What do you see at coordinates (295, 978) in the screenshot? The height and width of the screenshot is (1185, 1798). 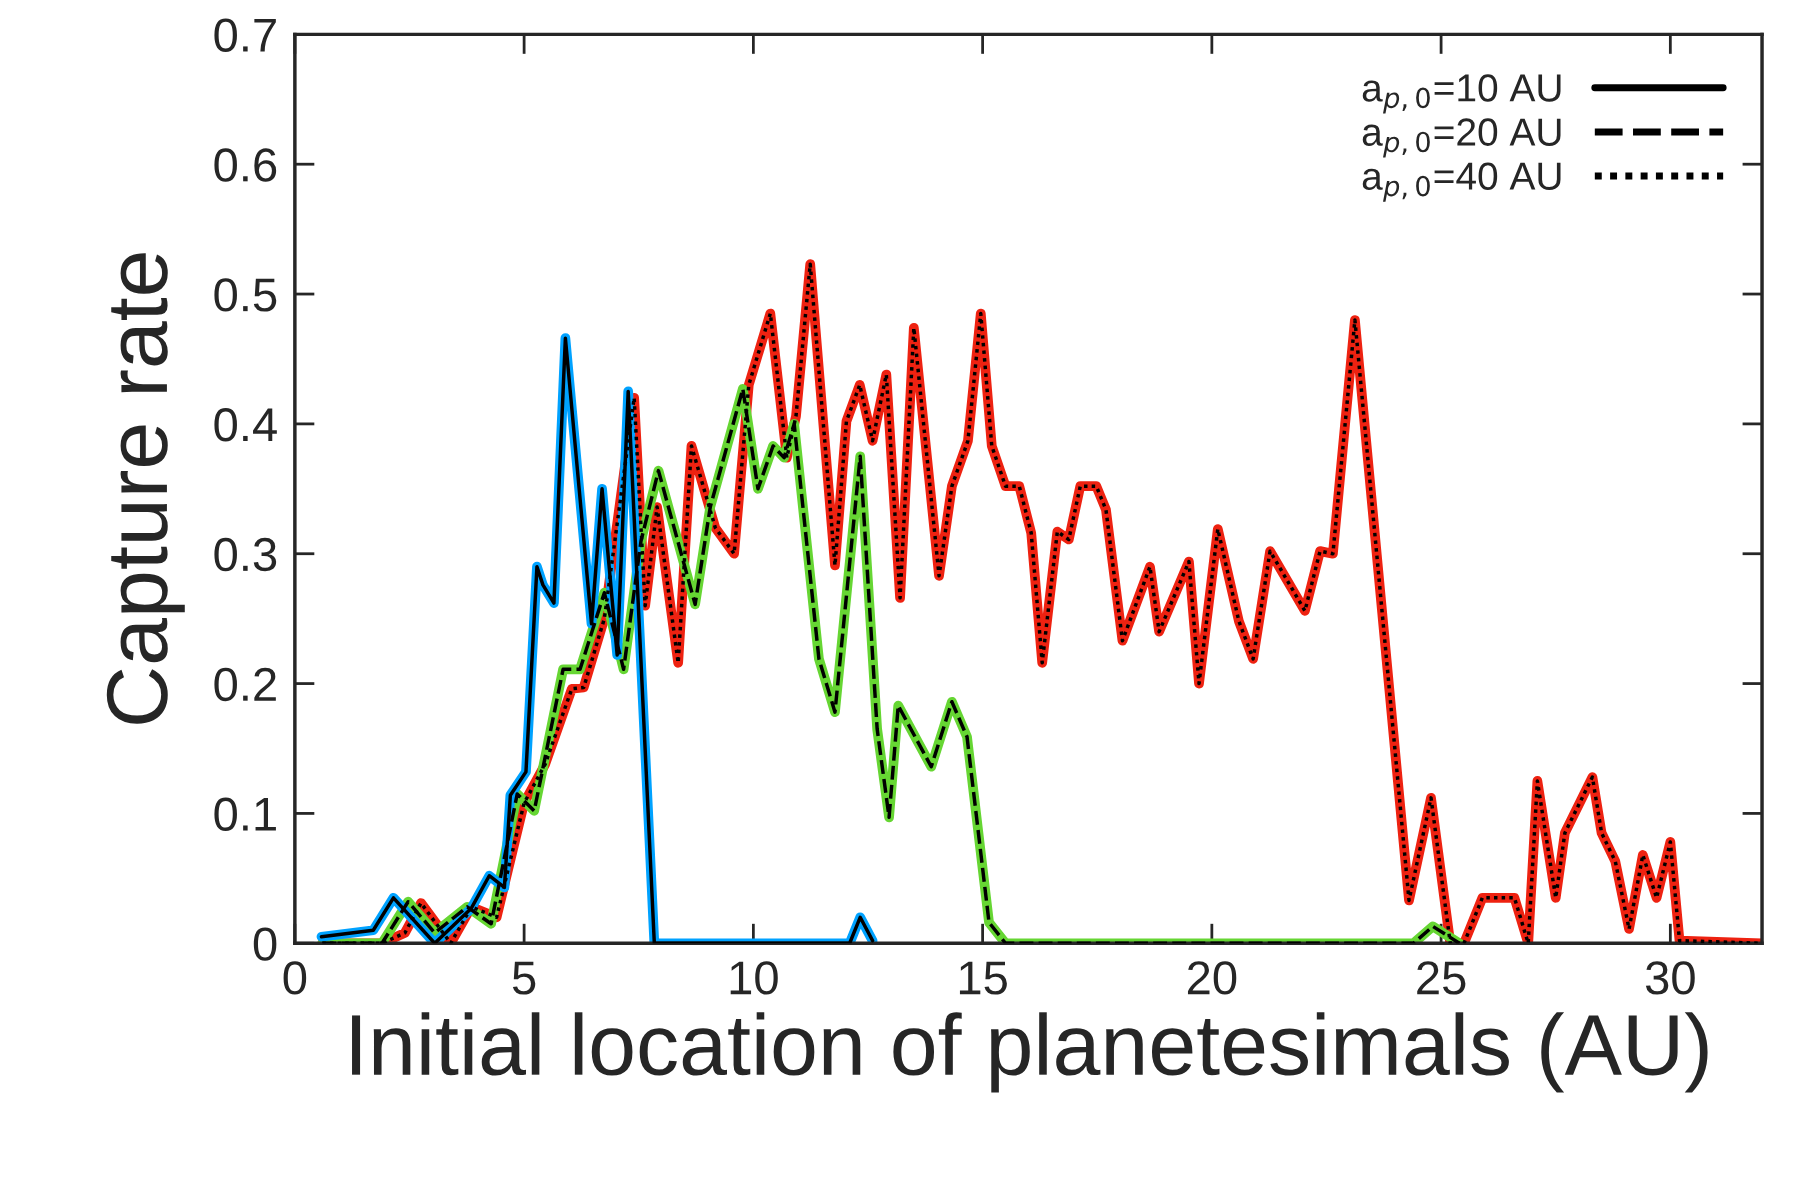 I see `x-tick-label: 0` at bounding box center [295, 978].